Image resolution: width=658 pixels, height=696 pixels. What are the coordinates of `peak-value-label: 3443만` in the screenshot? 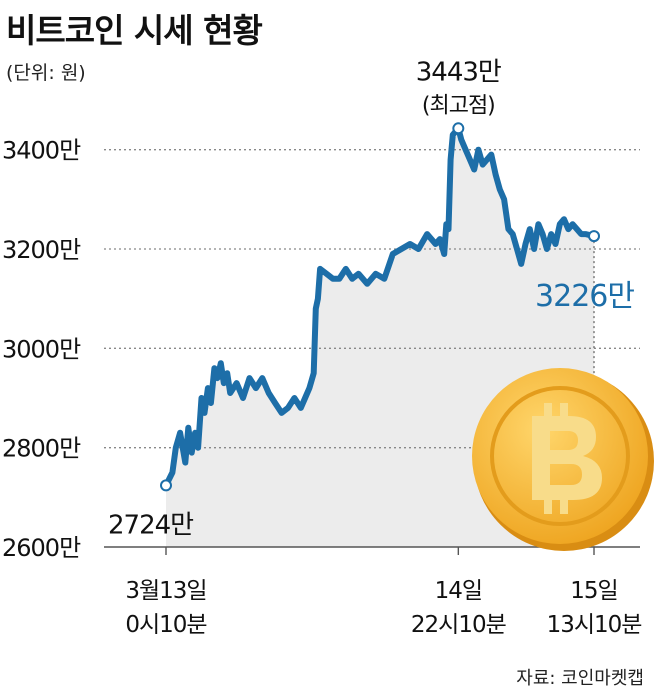 It's located at (458, 72).